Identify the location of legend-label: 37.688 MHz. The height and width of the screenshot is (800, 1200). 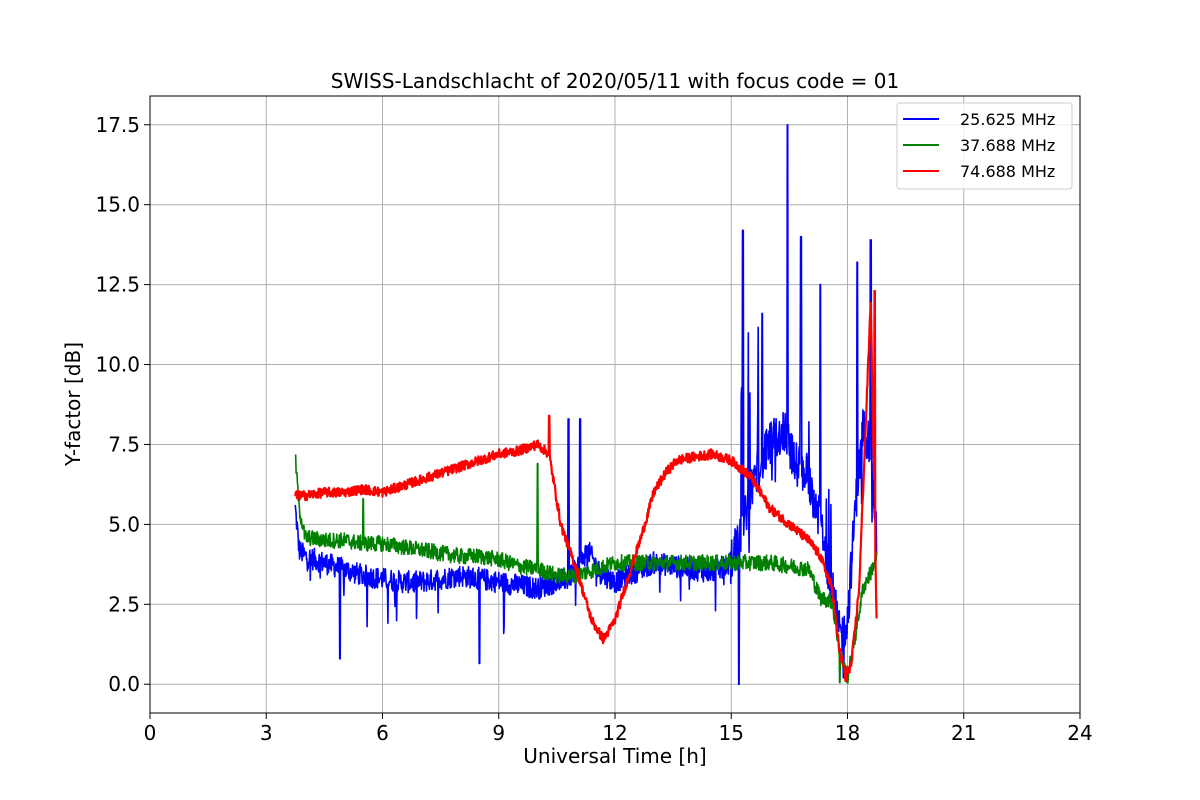
(1007, 145).